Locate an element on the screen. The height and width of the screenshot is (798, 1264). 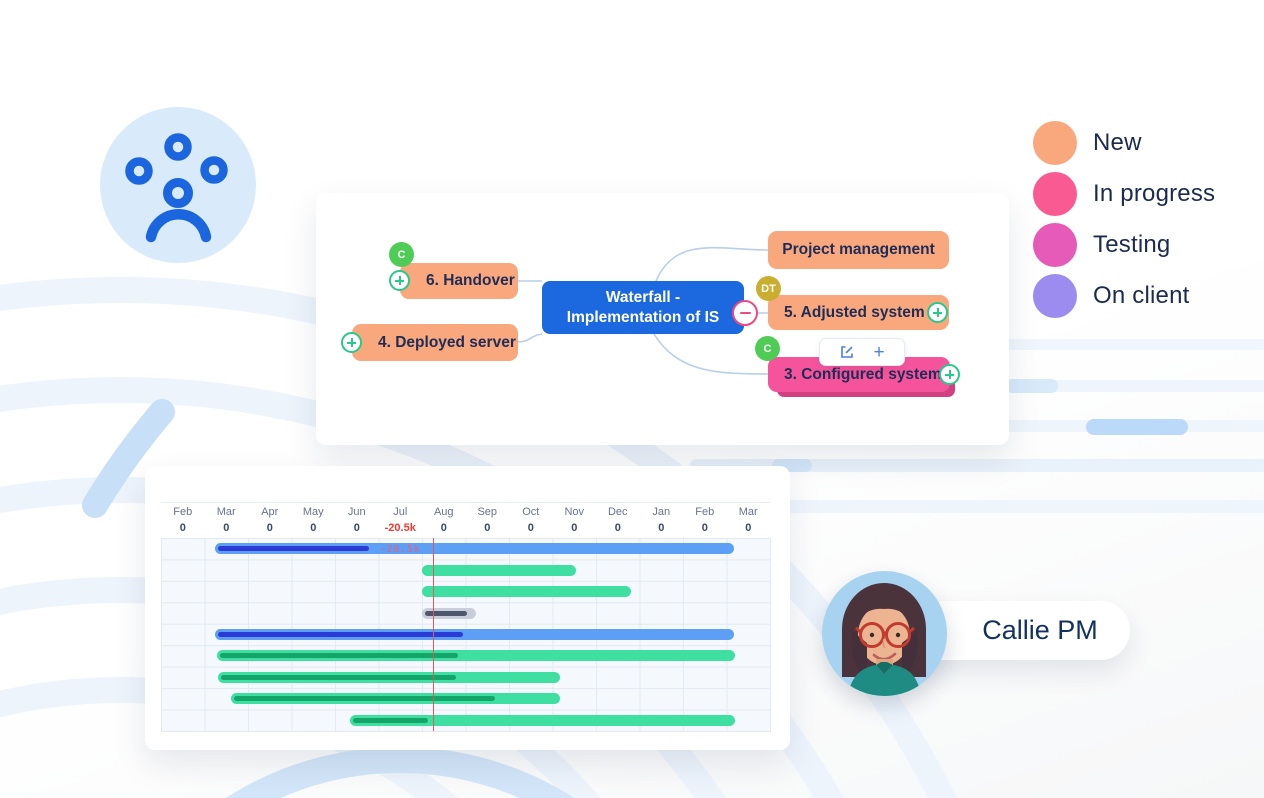
gantt-month-label: Aug is located at coordinates (443, 512).